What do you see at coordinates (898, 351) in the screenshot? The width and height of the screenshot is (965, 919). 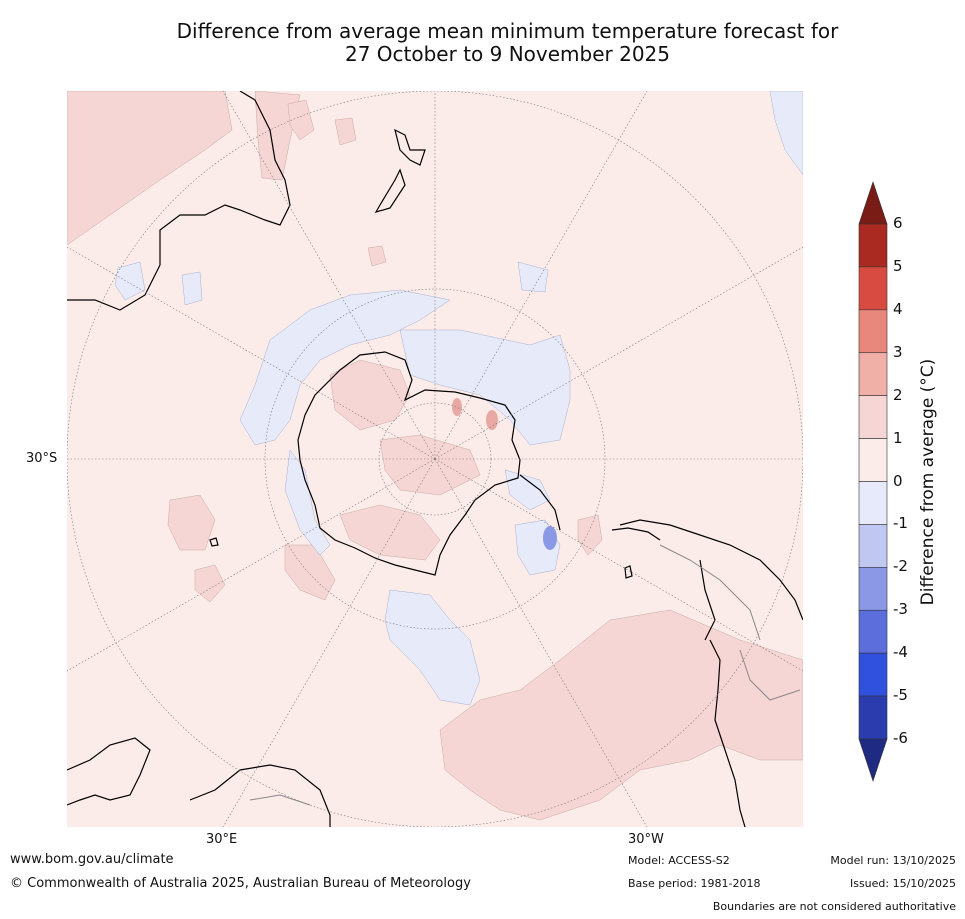 I see `colorbar-tick-label: 3` at bounding box center [898, 351].